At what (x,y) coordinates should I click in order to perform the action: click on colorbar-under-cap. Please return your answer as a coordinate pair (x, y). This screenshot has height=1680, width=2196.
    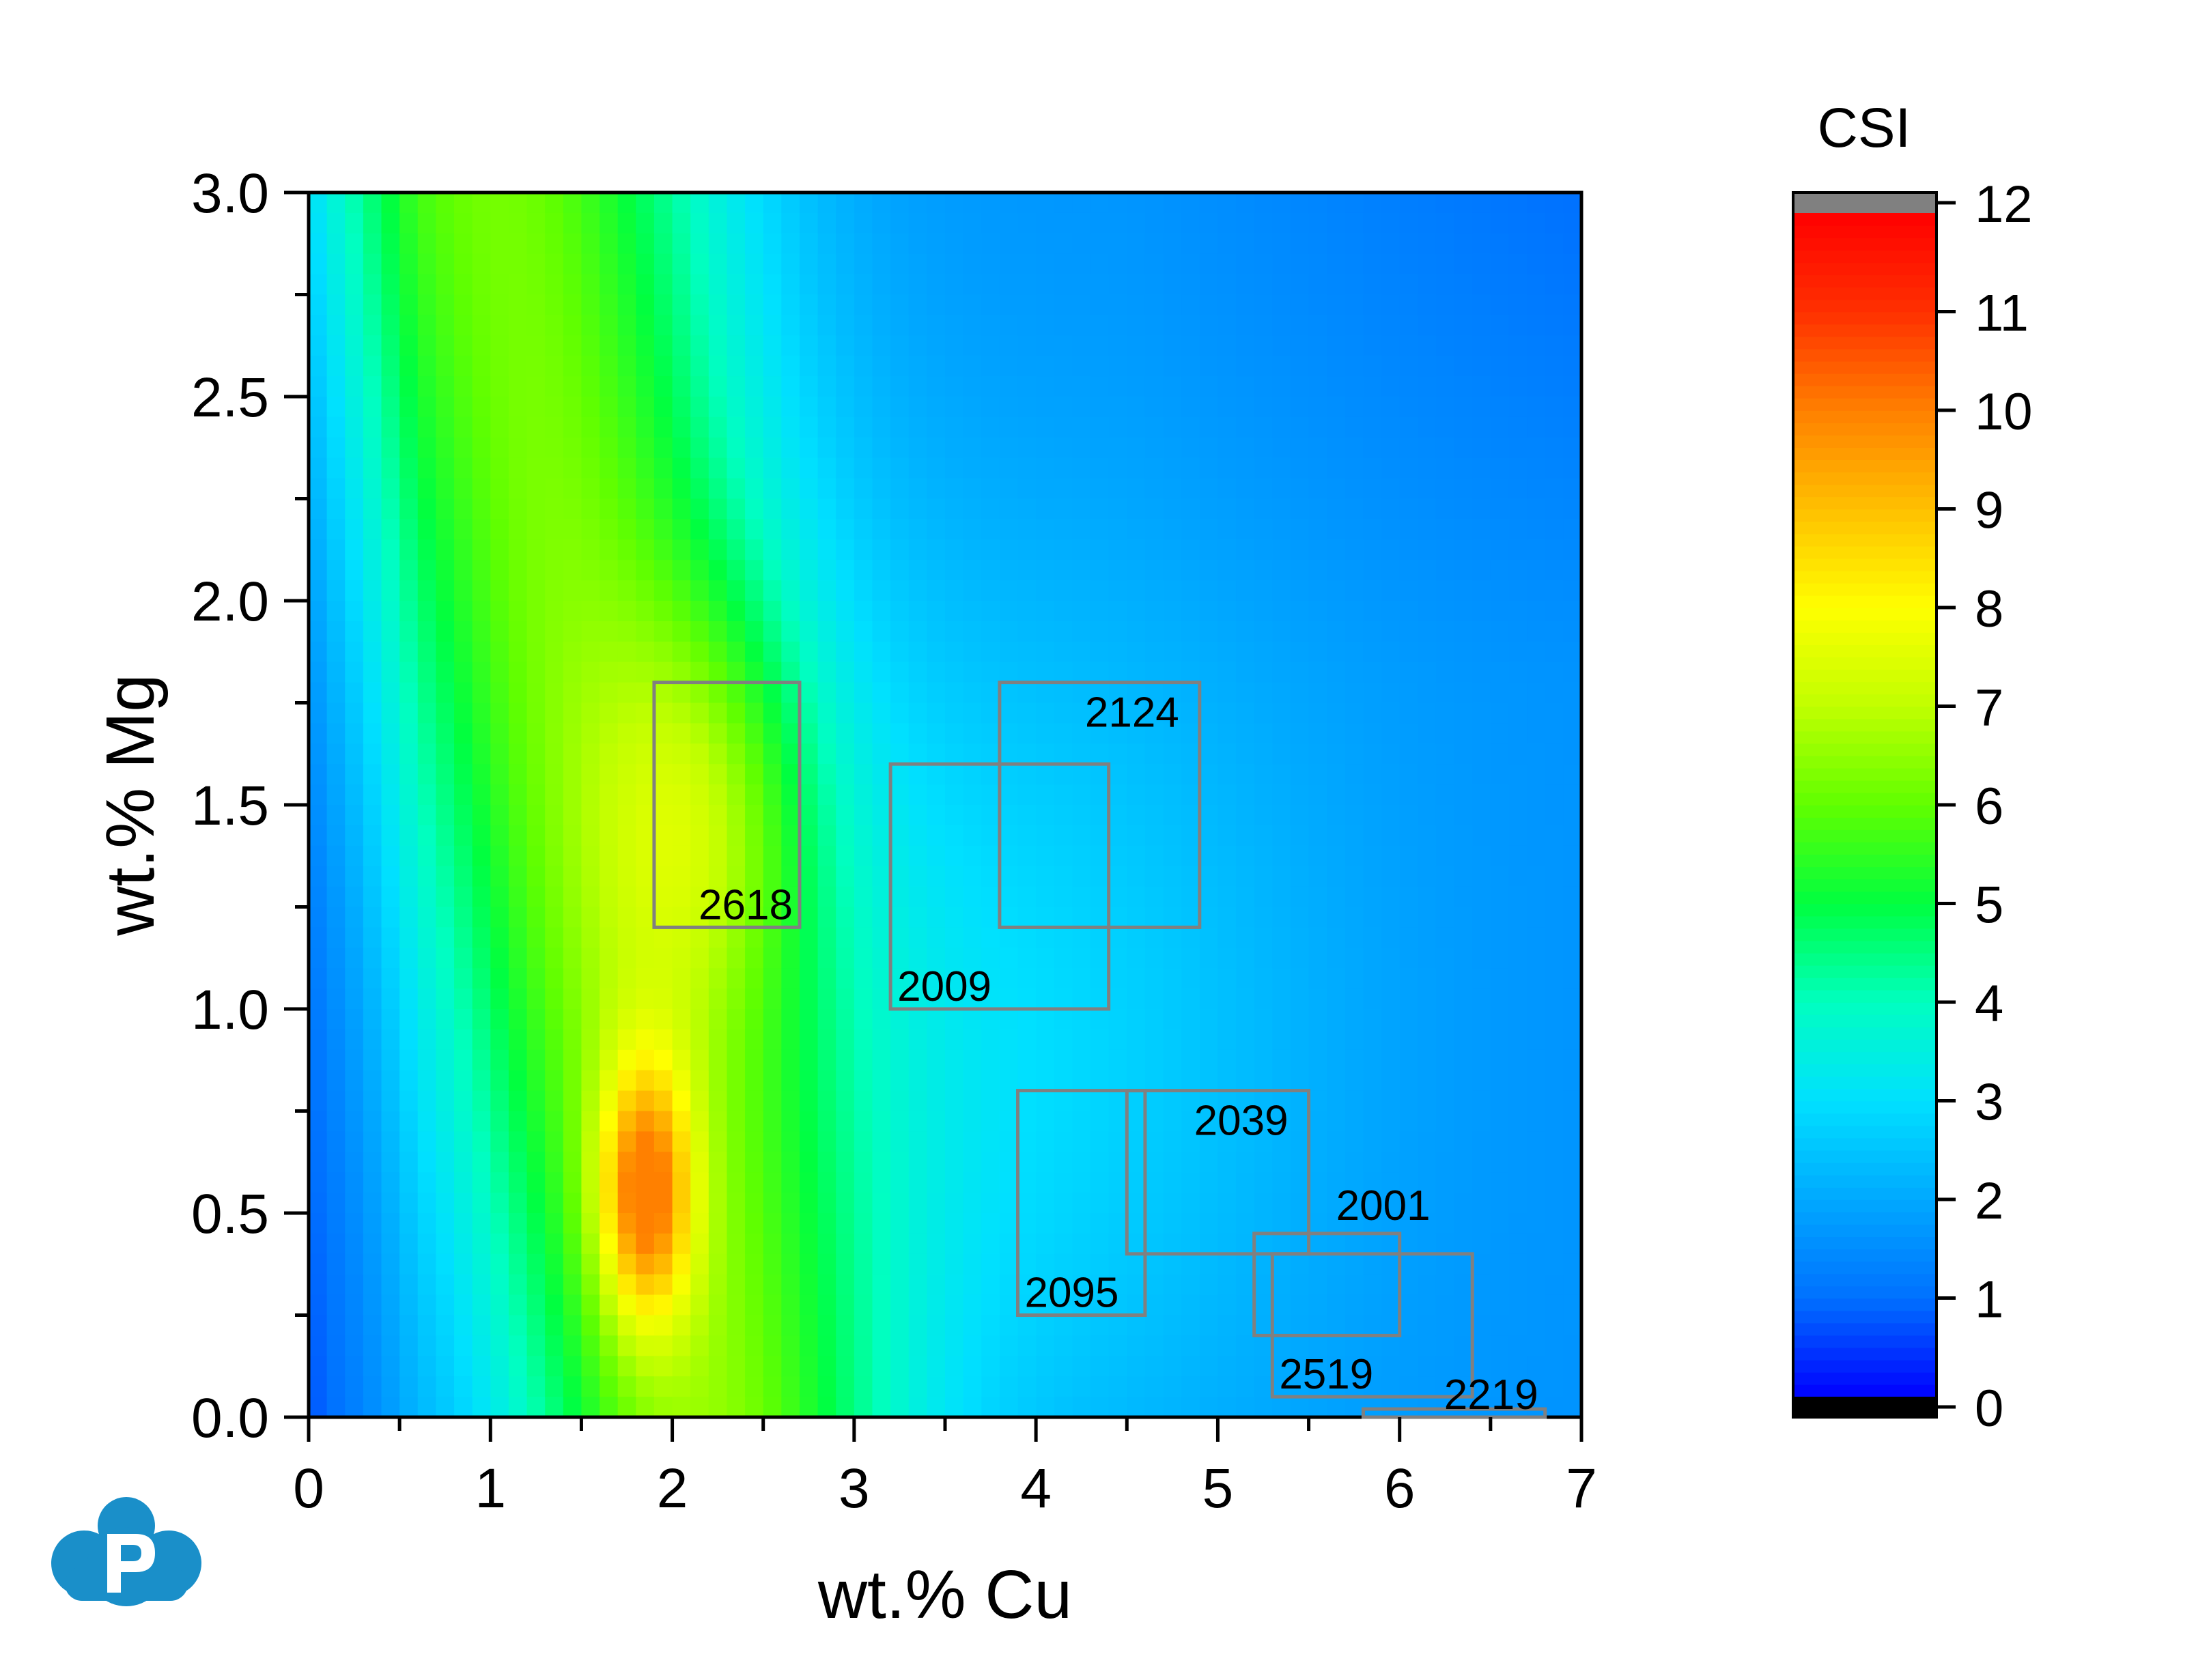
    Looking at the image, I should click on (1865, 1407).